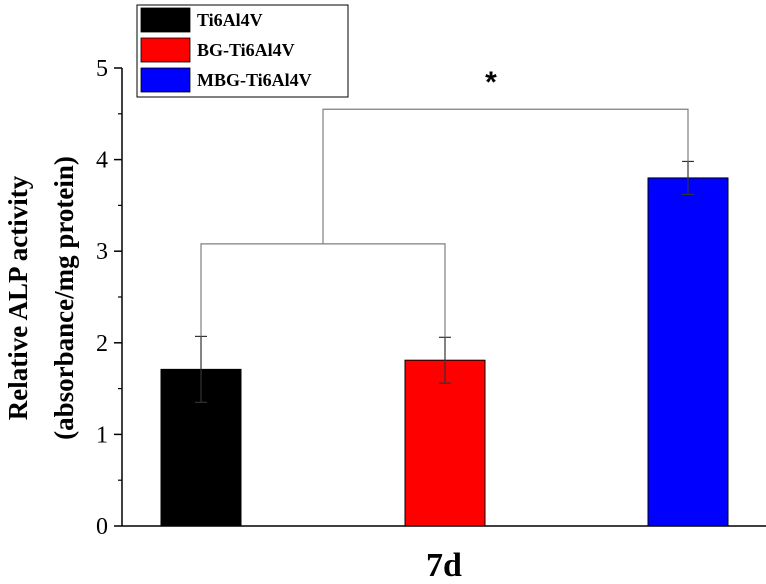  Describe the element at coordinates (18, 297) in the screenshot. I see `y-axis-label-line1: Relative ALP activity` at that location.